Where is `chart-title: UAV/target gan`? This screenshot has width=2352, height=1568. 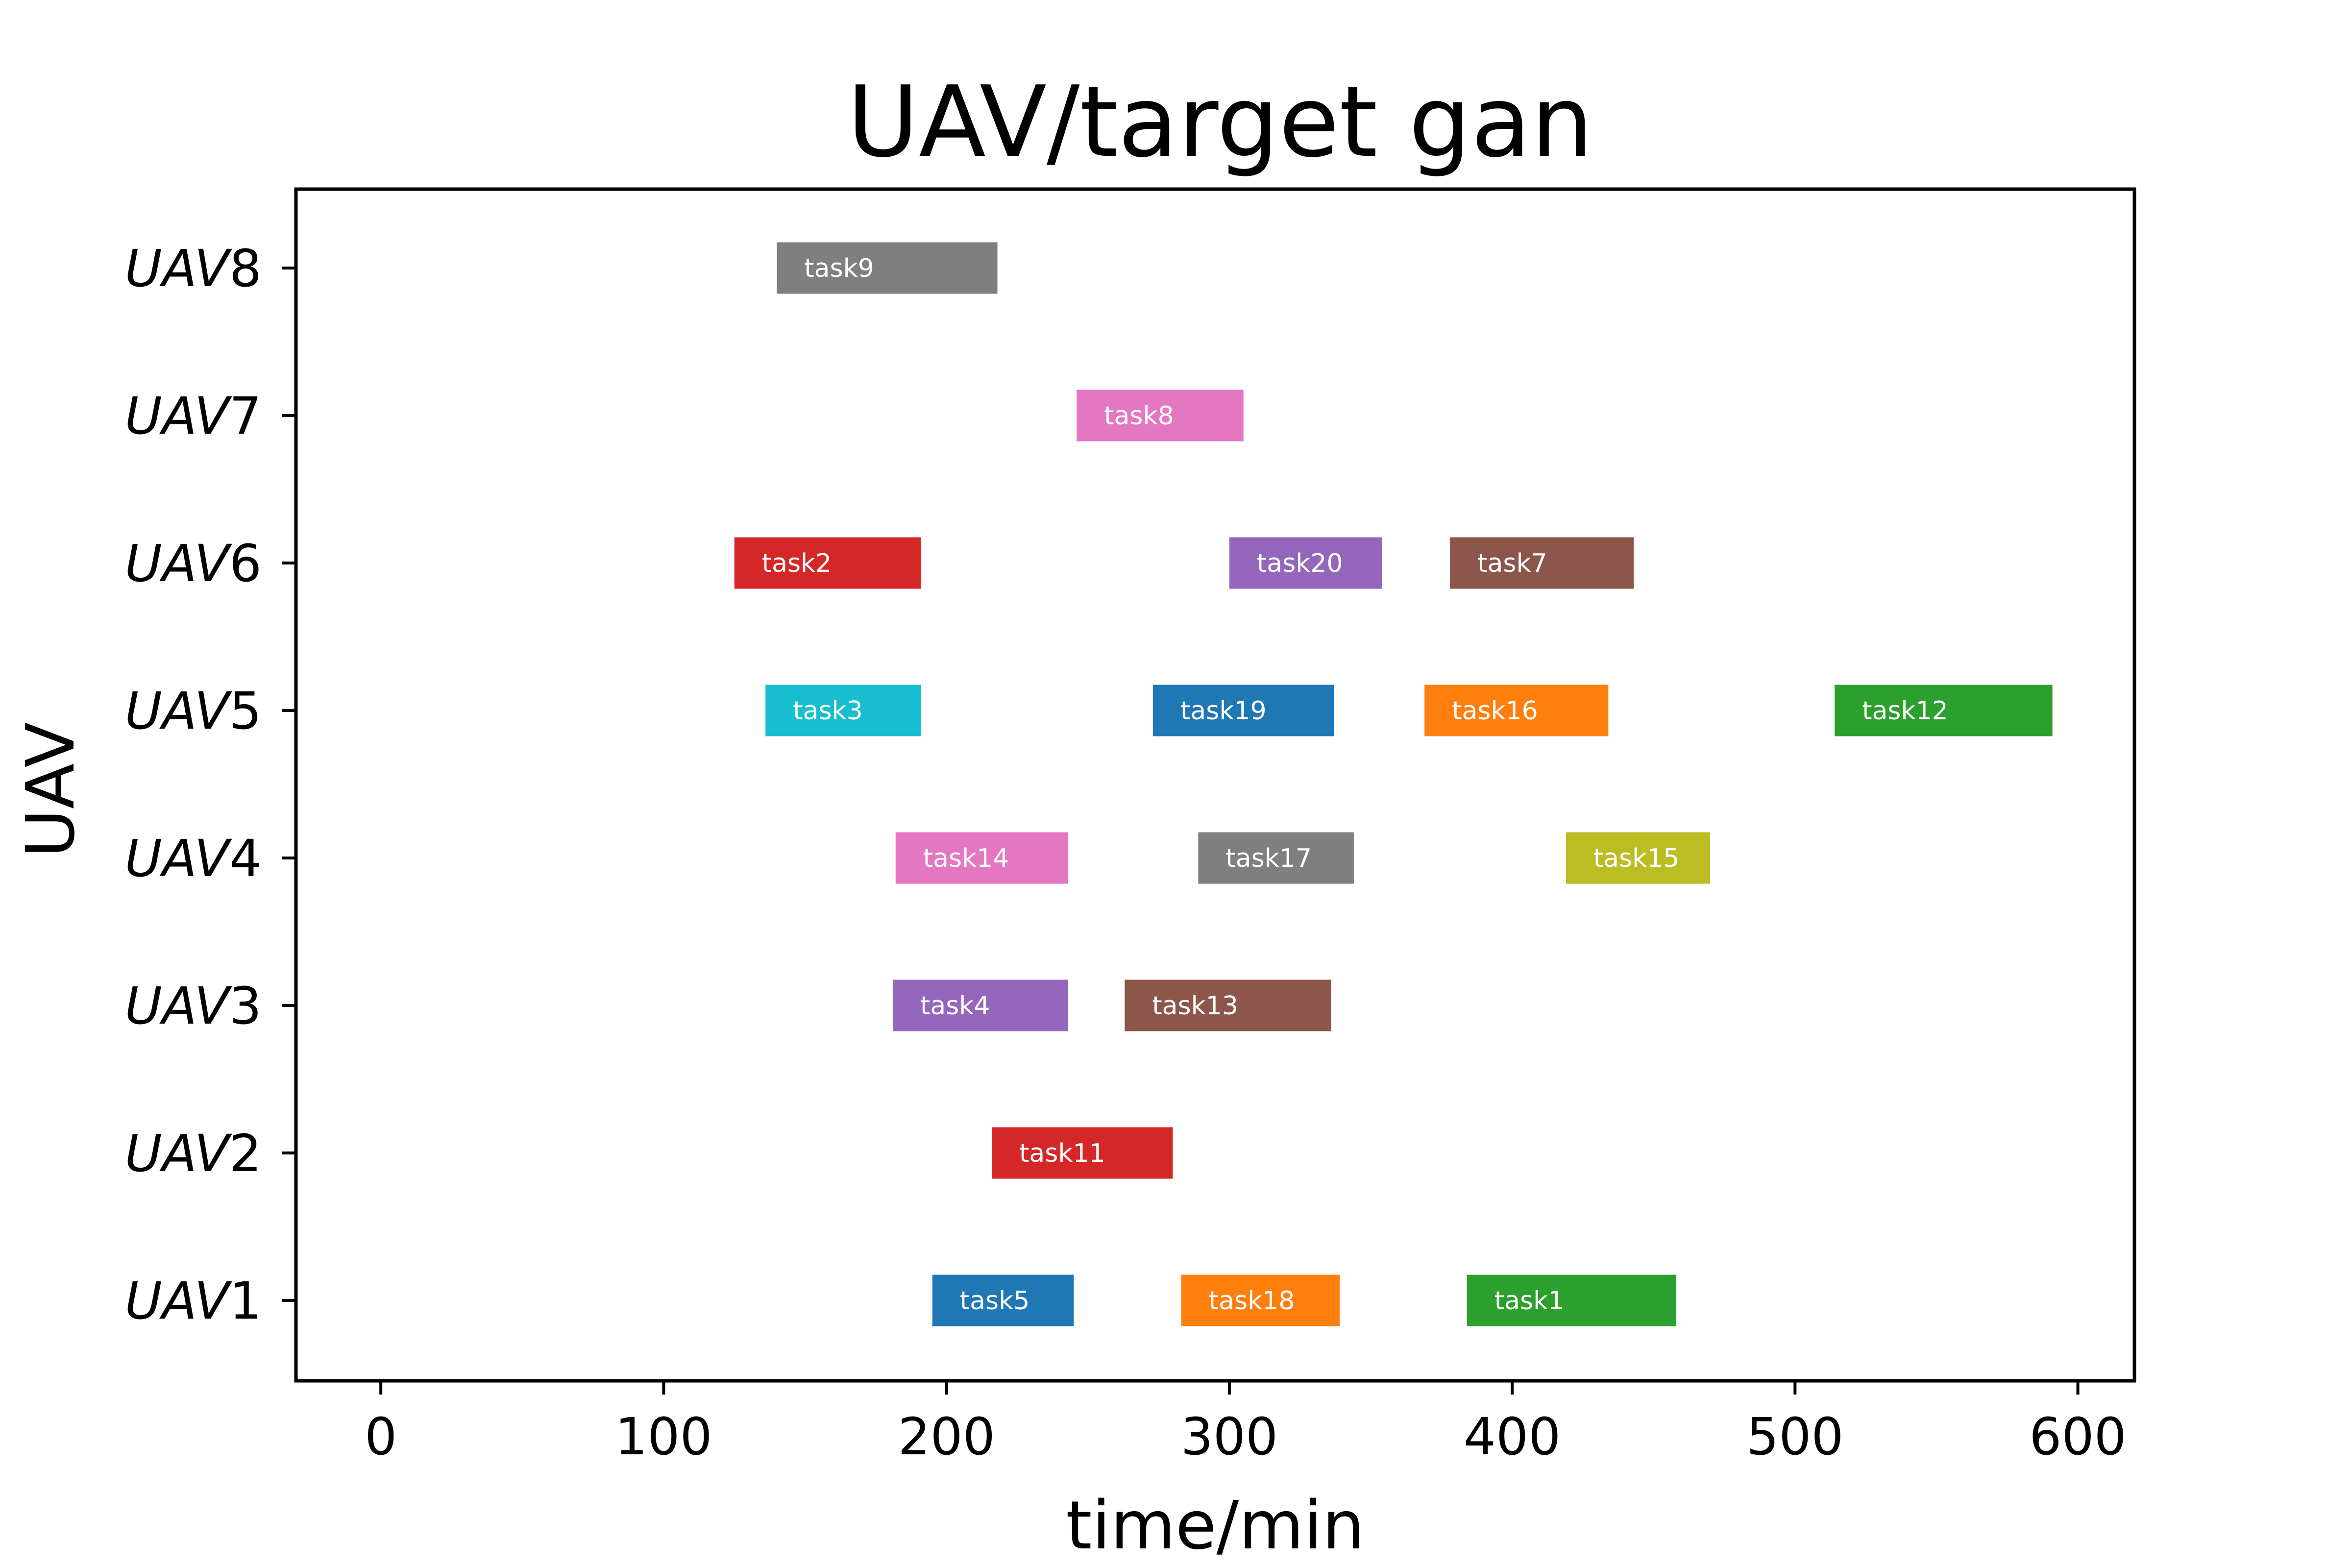
chart-title: UAV/target gan is located at coordinates (1220, 122).